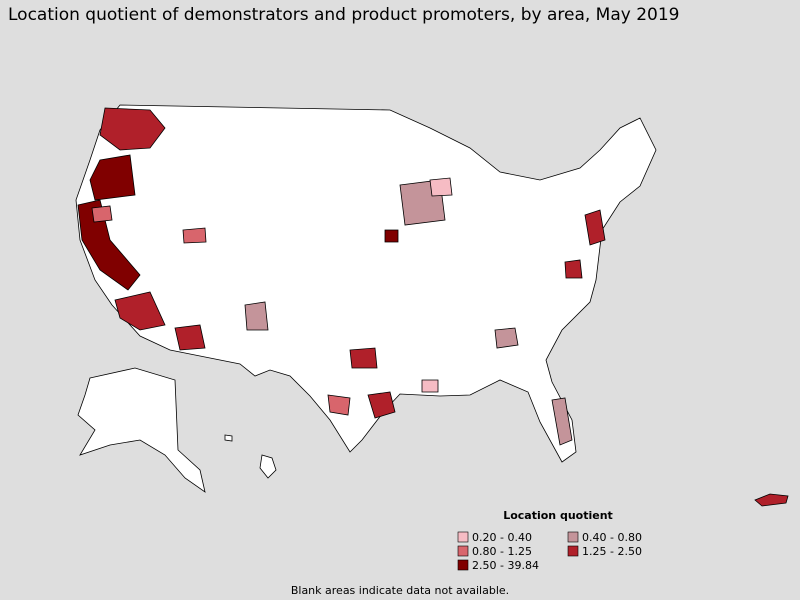 This screenshot has width=800, height=600. What do you see at coordinates (190, 337) in the screenshot?
I see `region-arizona` at bounding box center [190, 337].